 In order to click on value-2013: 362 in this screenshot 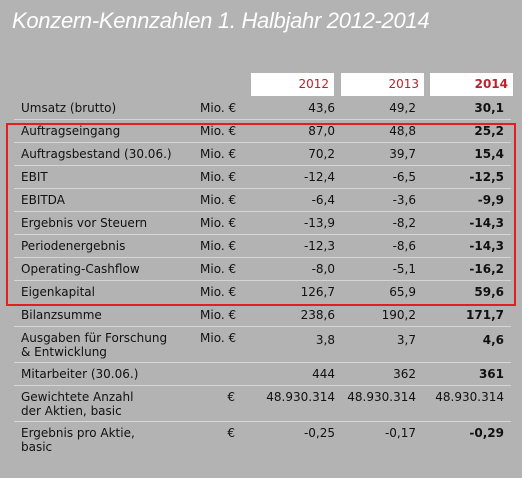, I will do `click(404, 374)`.